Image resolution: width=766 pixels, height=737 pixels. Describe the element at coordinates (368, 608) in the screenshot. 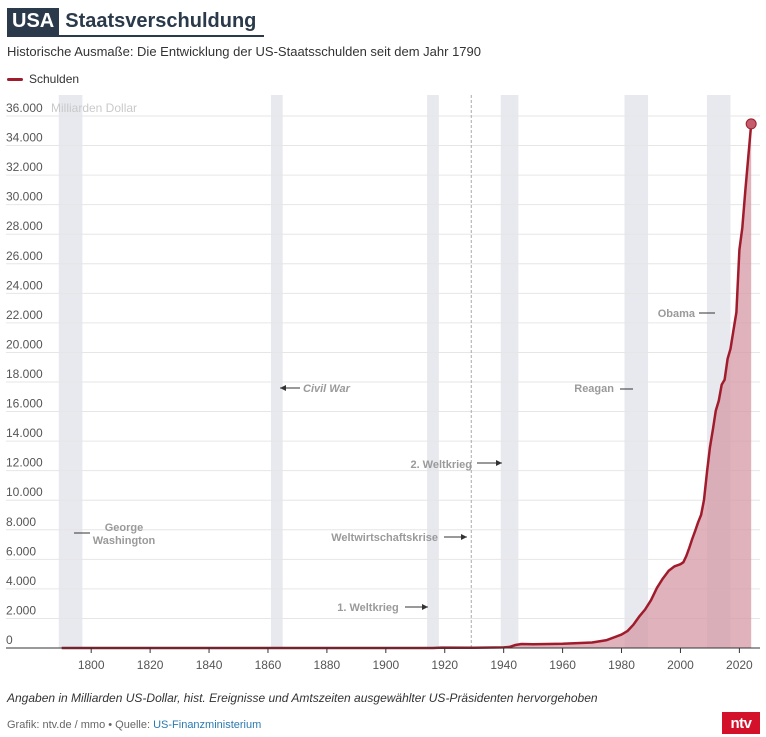

I see `annotation-ww1: 1. Weltkrieg` at that location.